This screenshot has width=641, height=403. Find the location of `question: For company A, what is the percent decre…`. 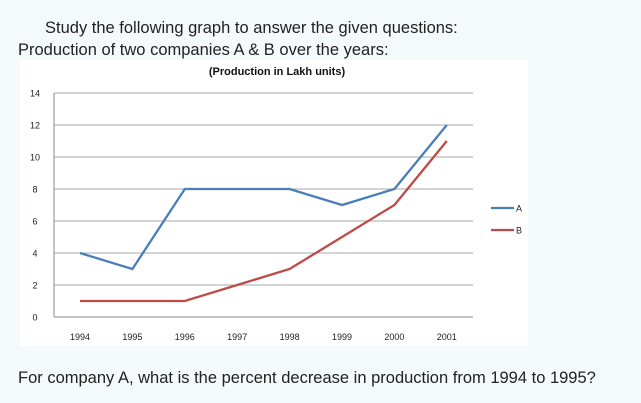

question: For company A, what is the percent decre… is located at coordinates (307, 378).